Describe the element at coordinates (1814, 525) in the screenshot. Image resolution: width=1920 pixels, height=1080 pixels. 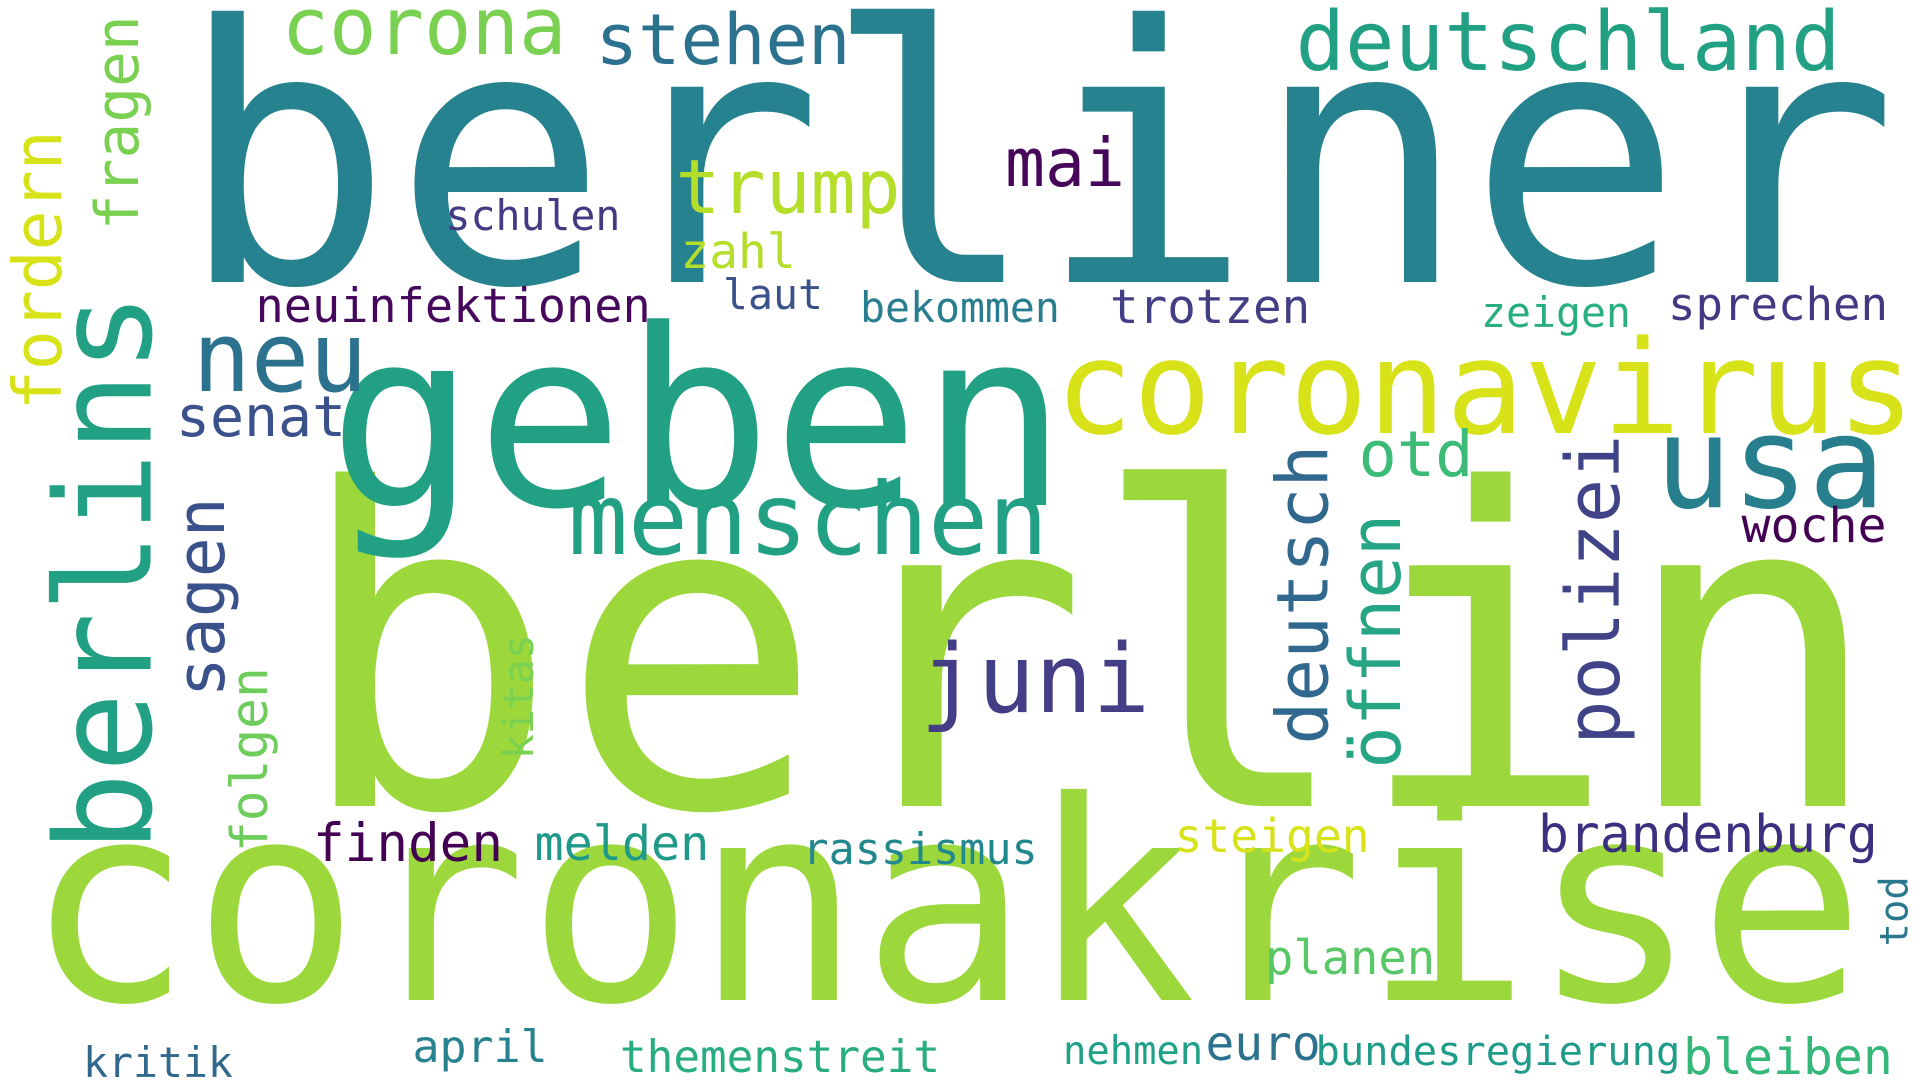
I see `word-woche: woche` at that location.